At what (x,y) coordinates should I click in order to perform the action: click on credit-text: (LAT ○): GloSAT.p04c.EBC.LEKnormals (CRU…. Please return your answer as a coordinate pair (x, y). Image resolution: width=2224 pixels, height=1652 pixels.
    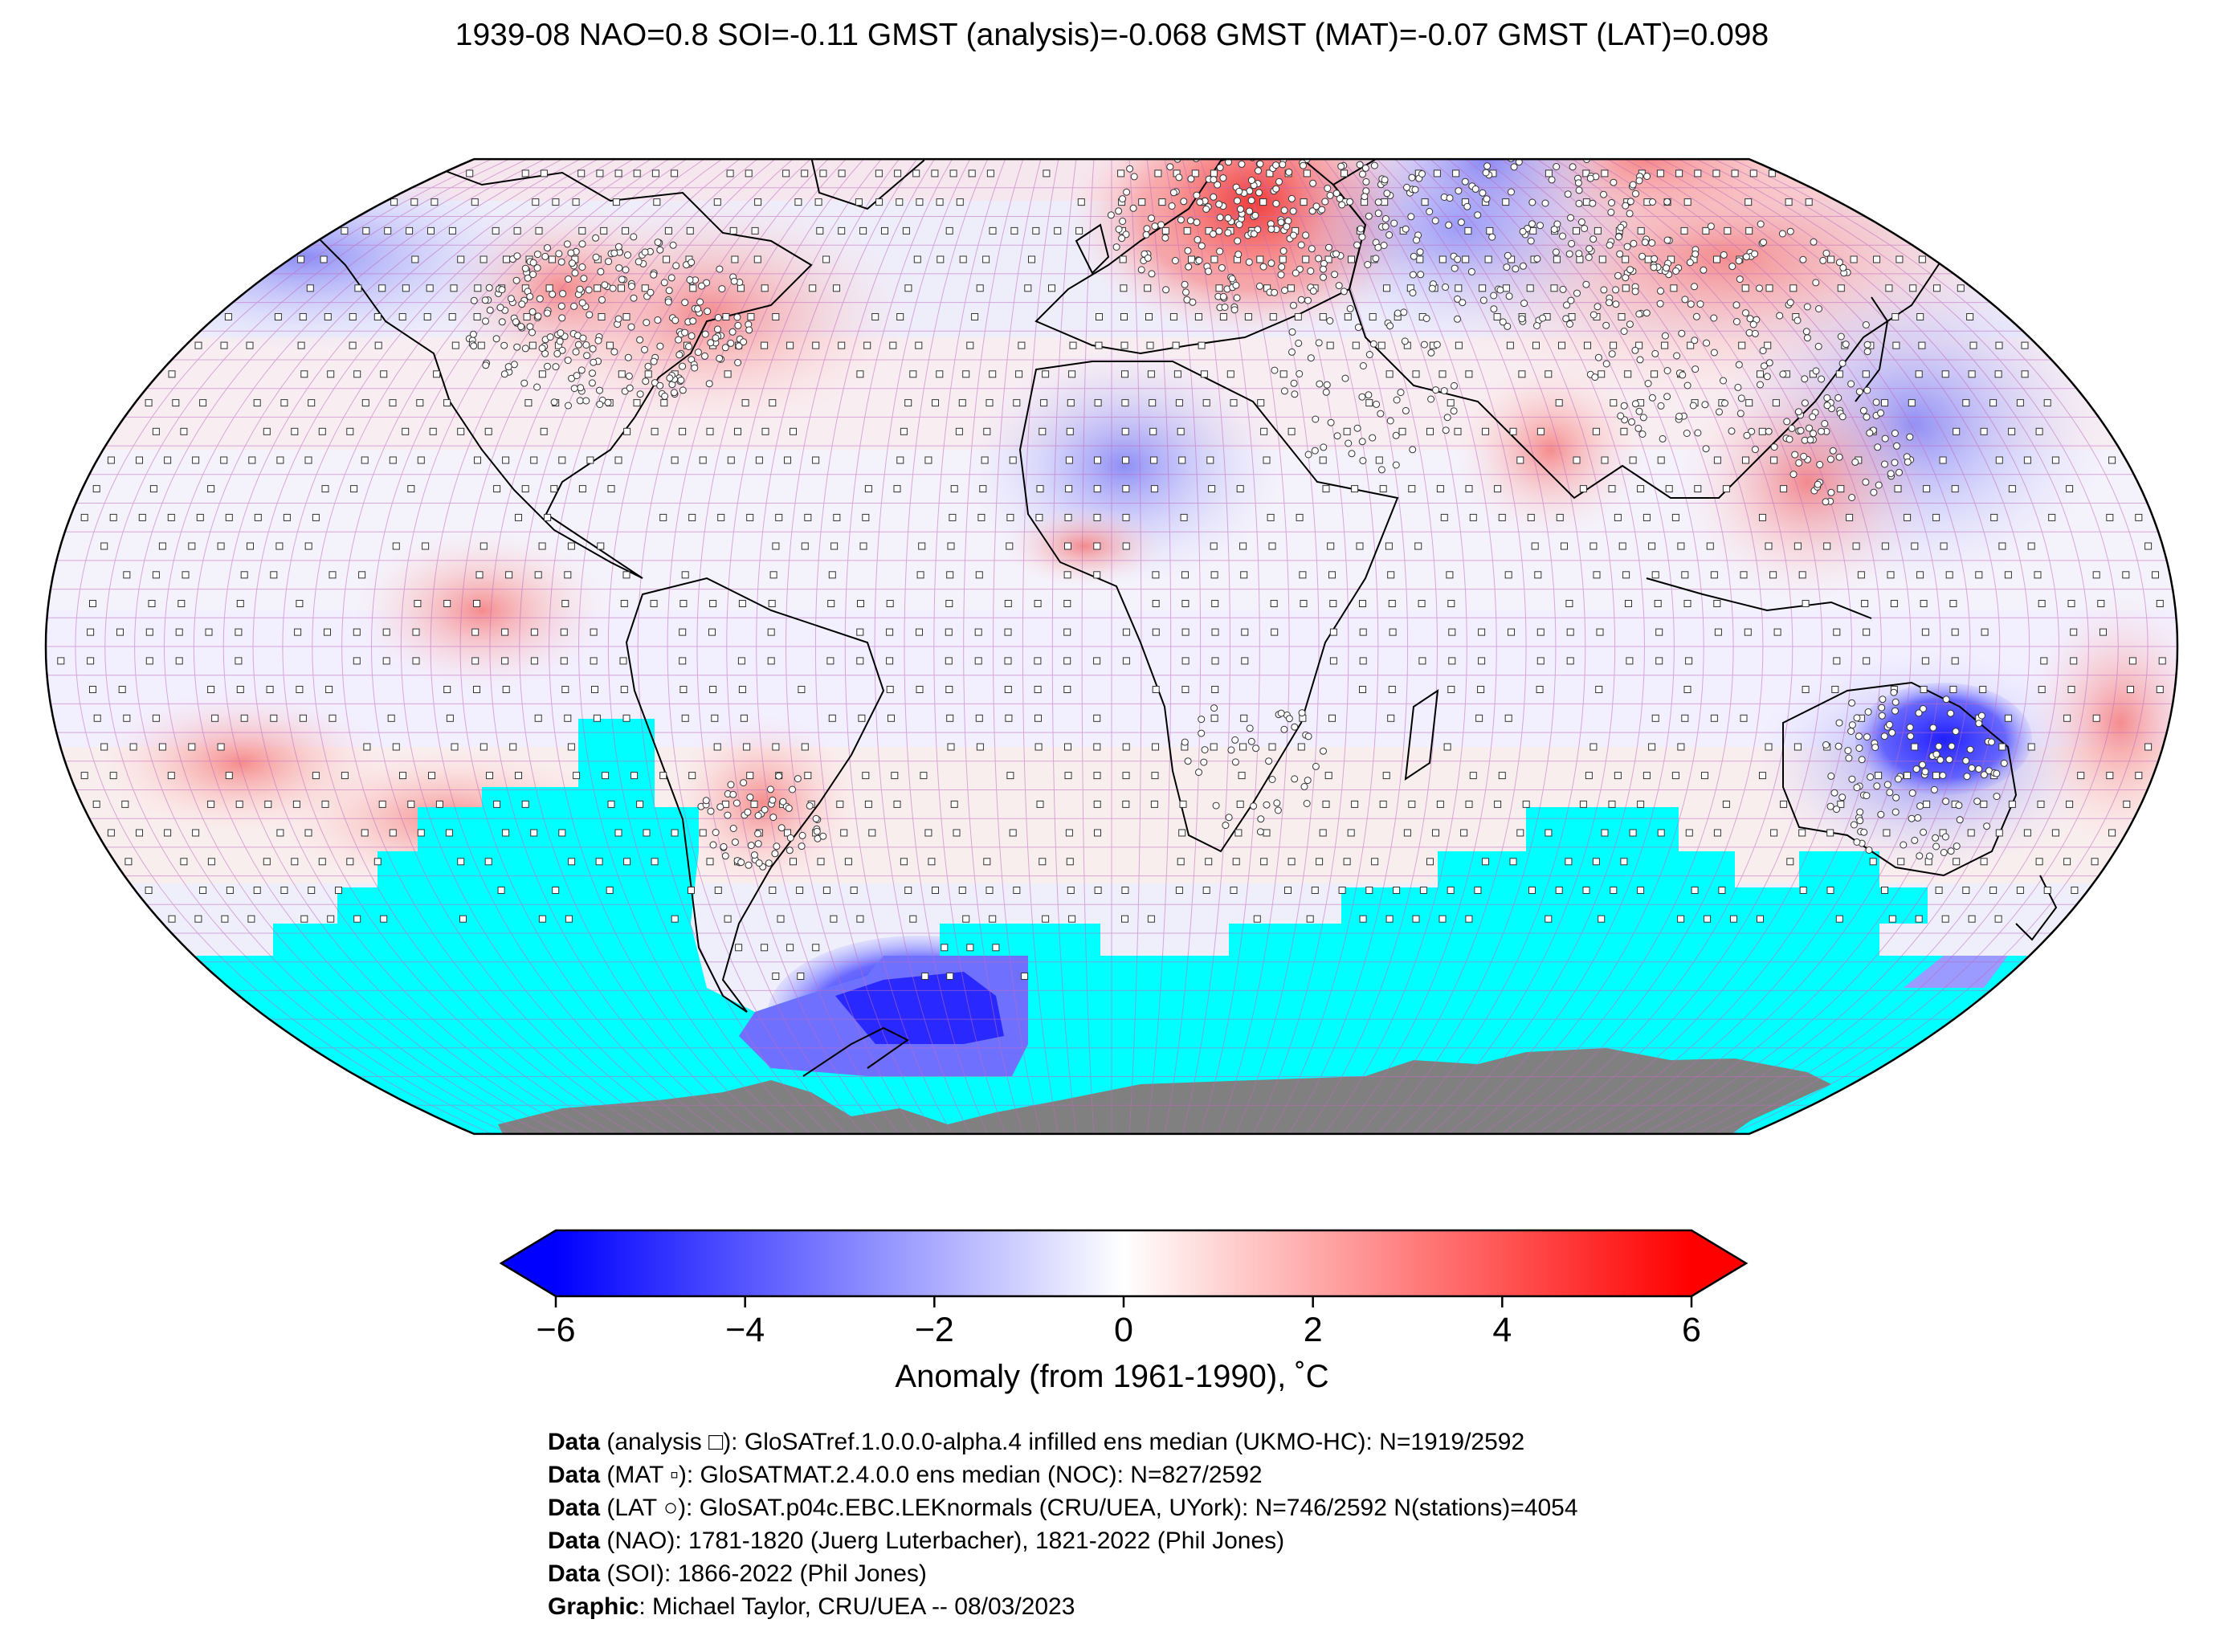
    Looking at the image, I should click on (1089, 1508).